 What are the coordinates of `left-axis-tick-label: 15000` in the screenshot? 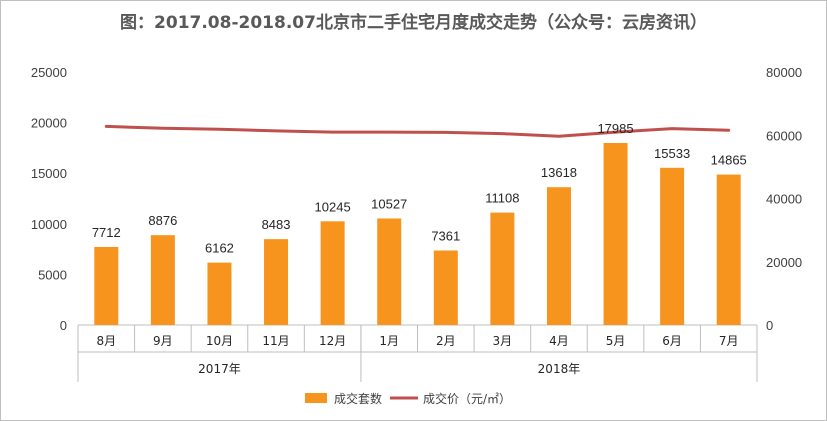 It's located at (49, 173).